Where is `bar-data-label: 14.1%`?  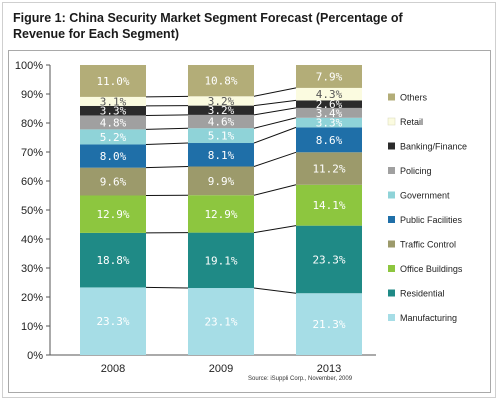
bar-data-label: 14.1% is located at coordinates (328, 205).